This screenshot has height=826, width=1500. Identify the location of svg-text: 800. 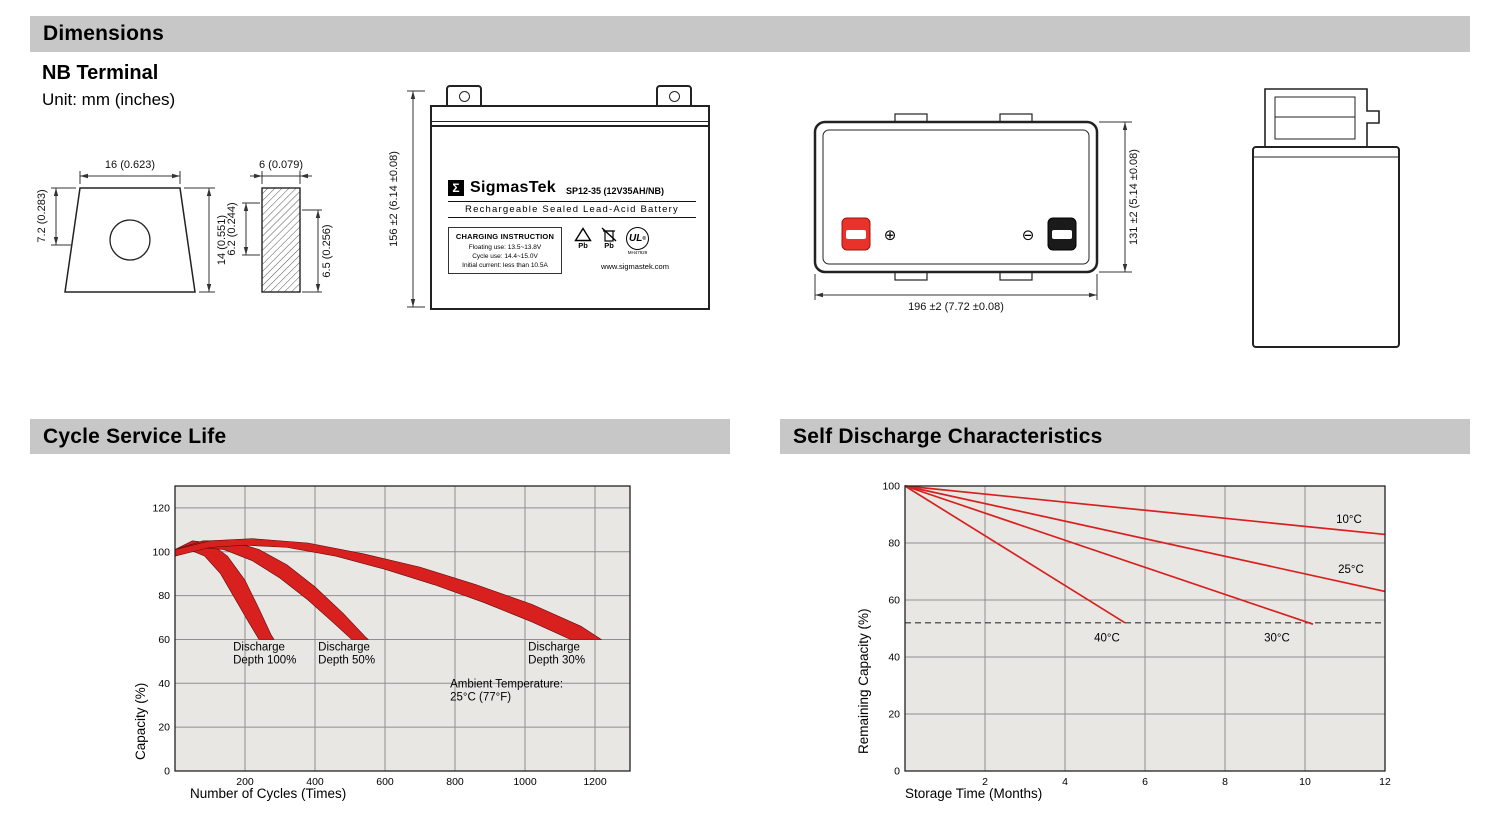
(455, 782).